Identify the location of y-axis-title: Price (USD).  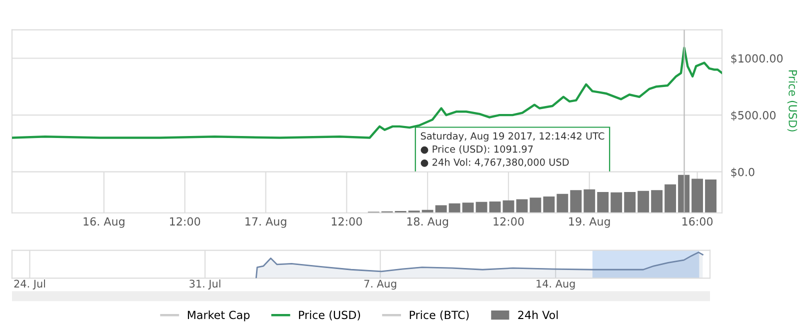
(792, 101).